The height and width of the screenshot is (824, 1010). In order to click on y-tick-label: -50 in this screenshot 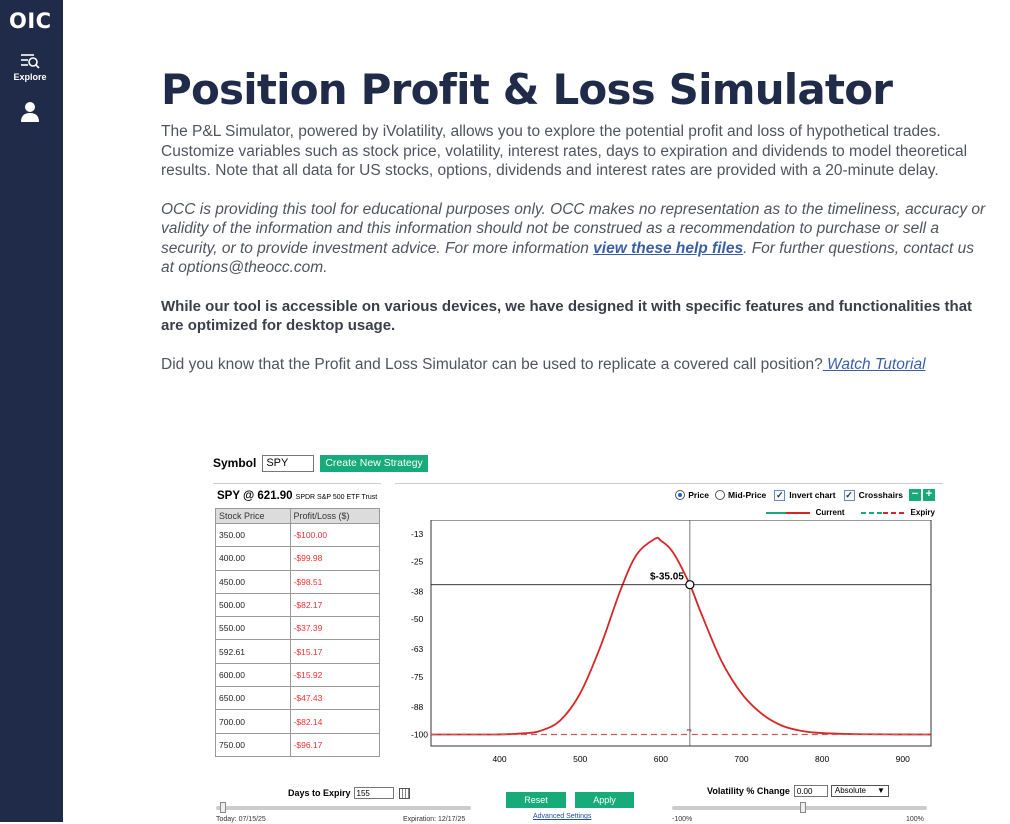, I will do `click(417, 619)`.